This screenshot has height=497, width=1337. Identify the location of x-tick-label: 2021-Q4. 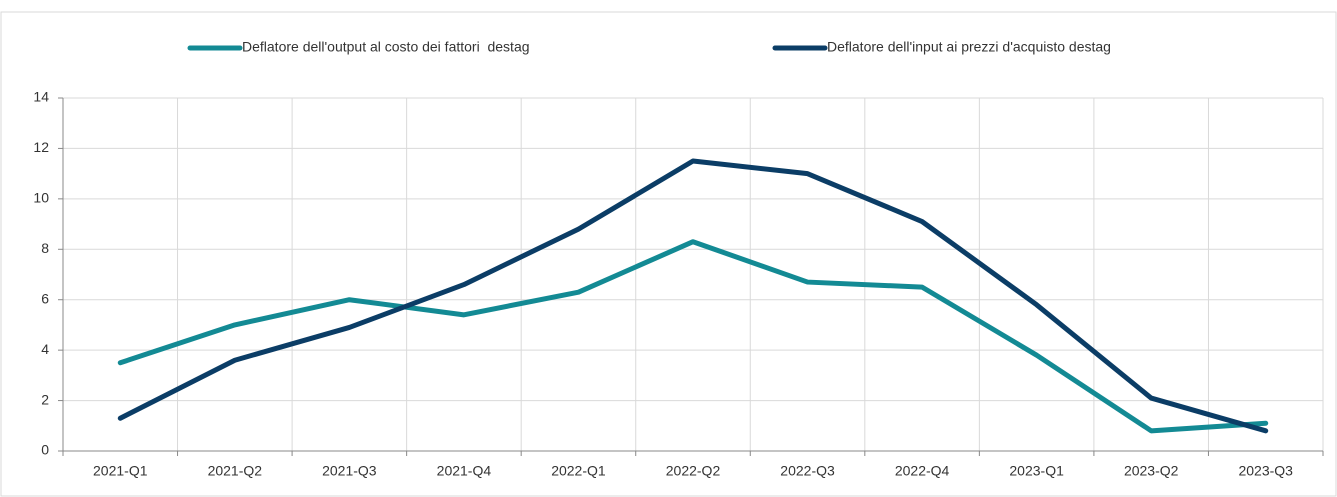
(464, 471).